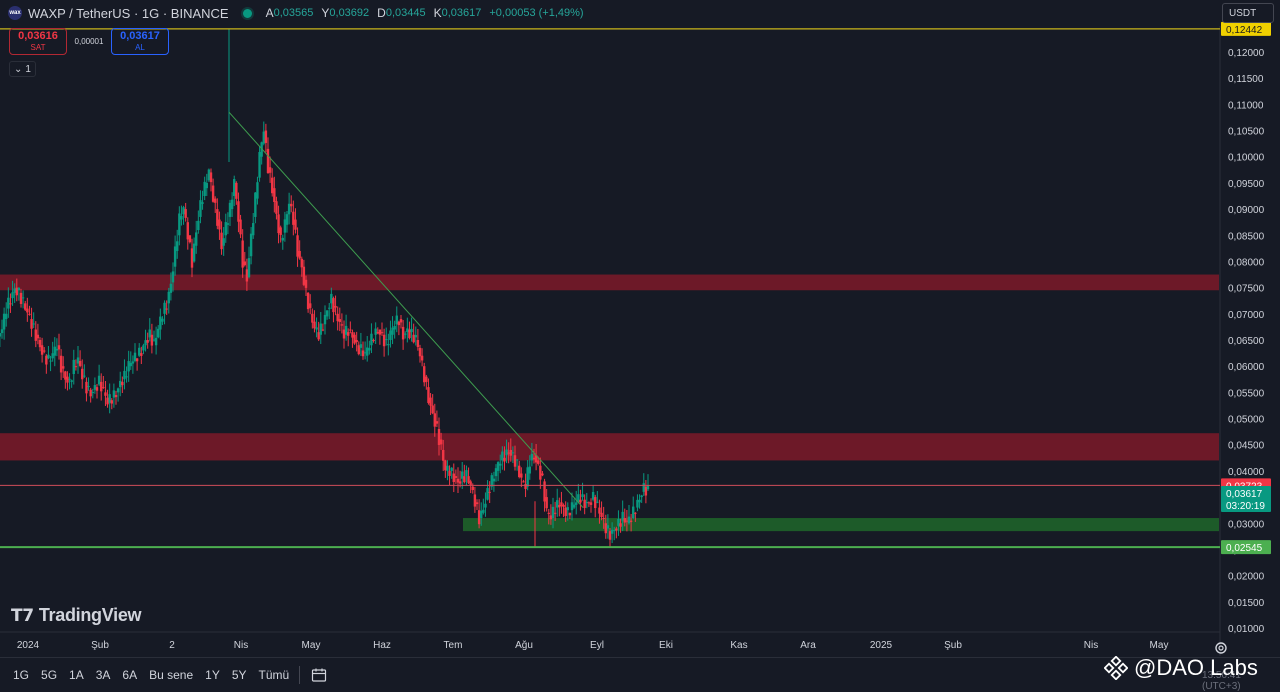 This screenshot has width=1280, height=692. What do you see at coordinates (76, 615) in the screenshot?
I see `tradingview-logo: 𝗧𝟳 TradingView` at bounding box center [76, 615].